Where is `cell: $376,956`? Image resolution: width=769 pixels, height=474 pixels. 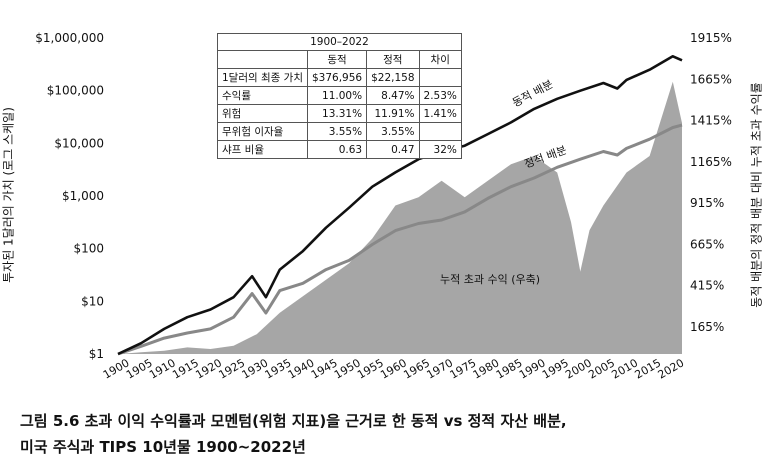
cell: $376,956 is located at coordinates (337, 77).